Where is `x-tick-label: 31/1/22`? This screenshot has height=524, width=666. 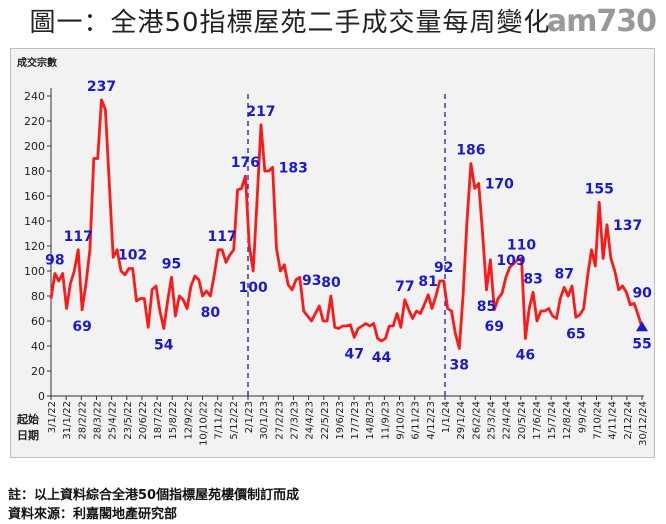 x-tick-label: 31/1/22 is located at coordinates (67, 420).